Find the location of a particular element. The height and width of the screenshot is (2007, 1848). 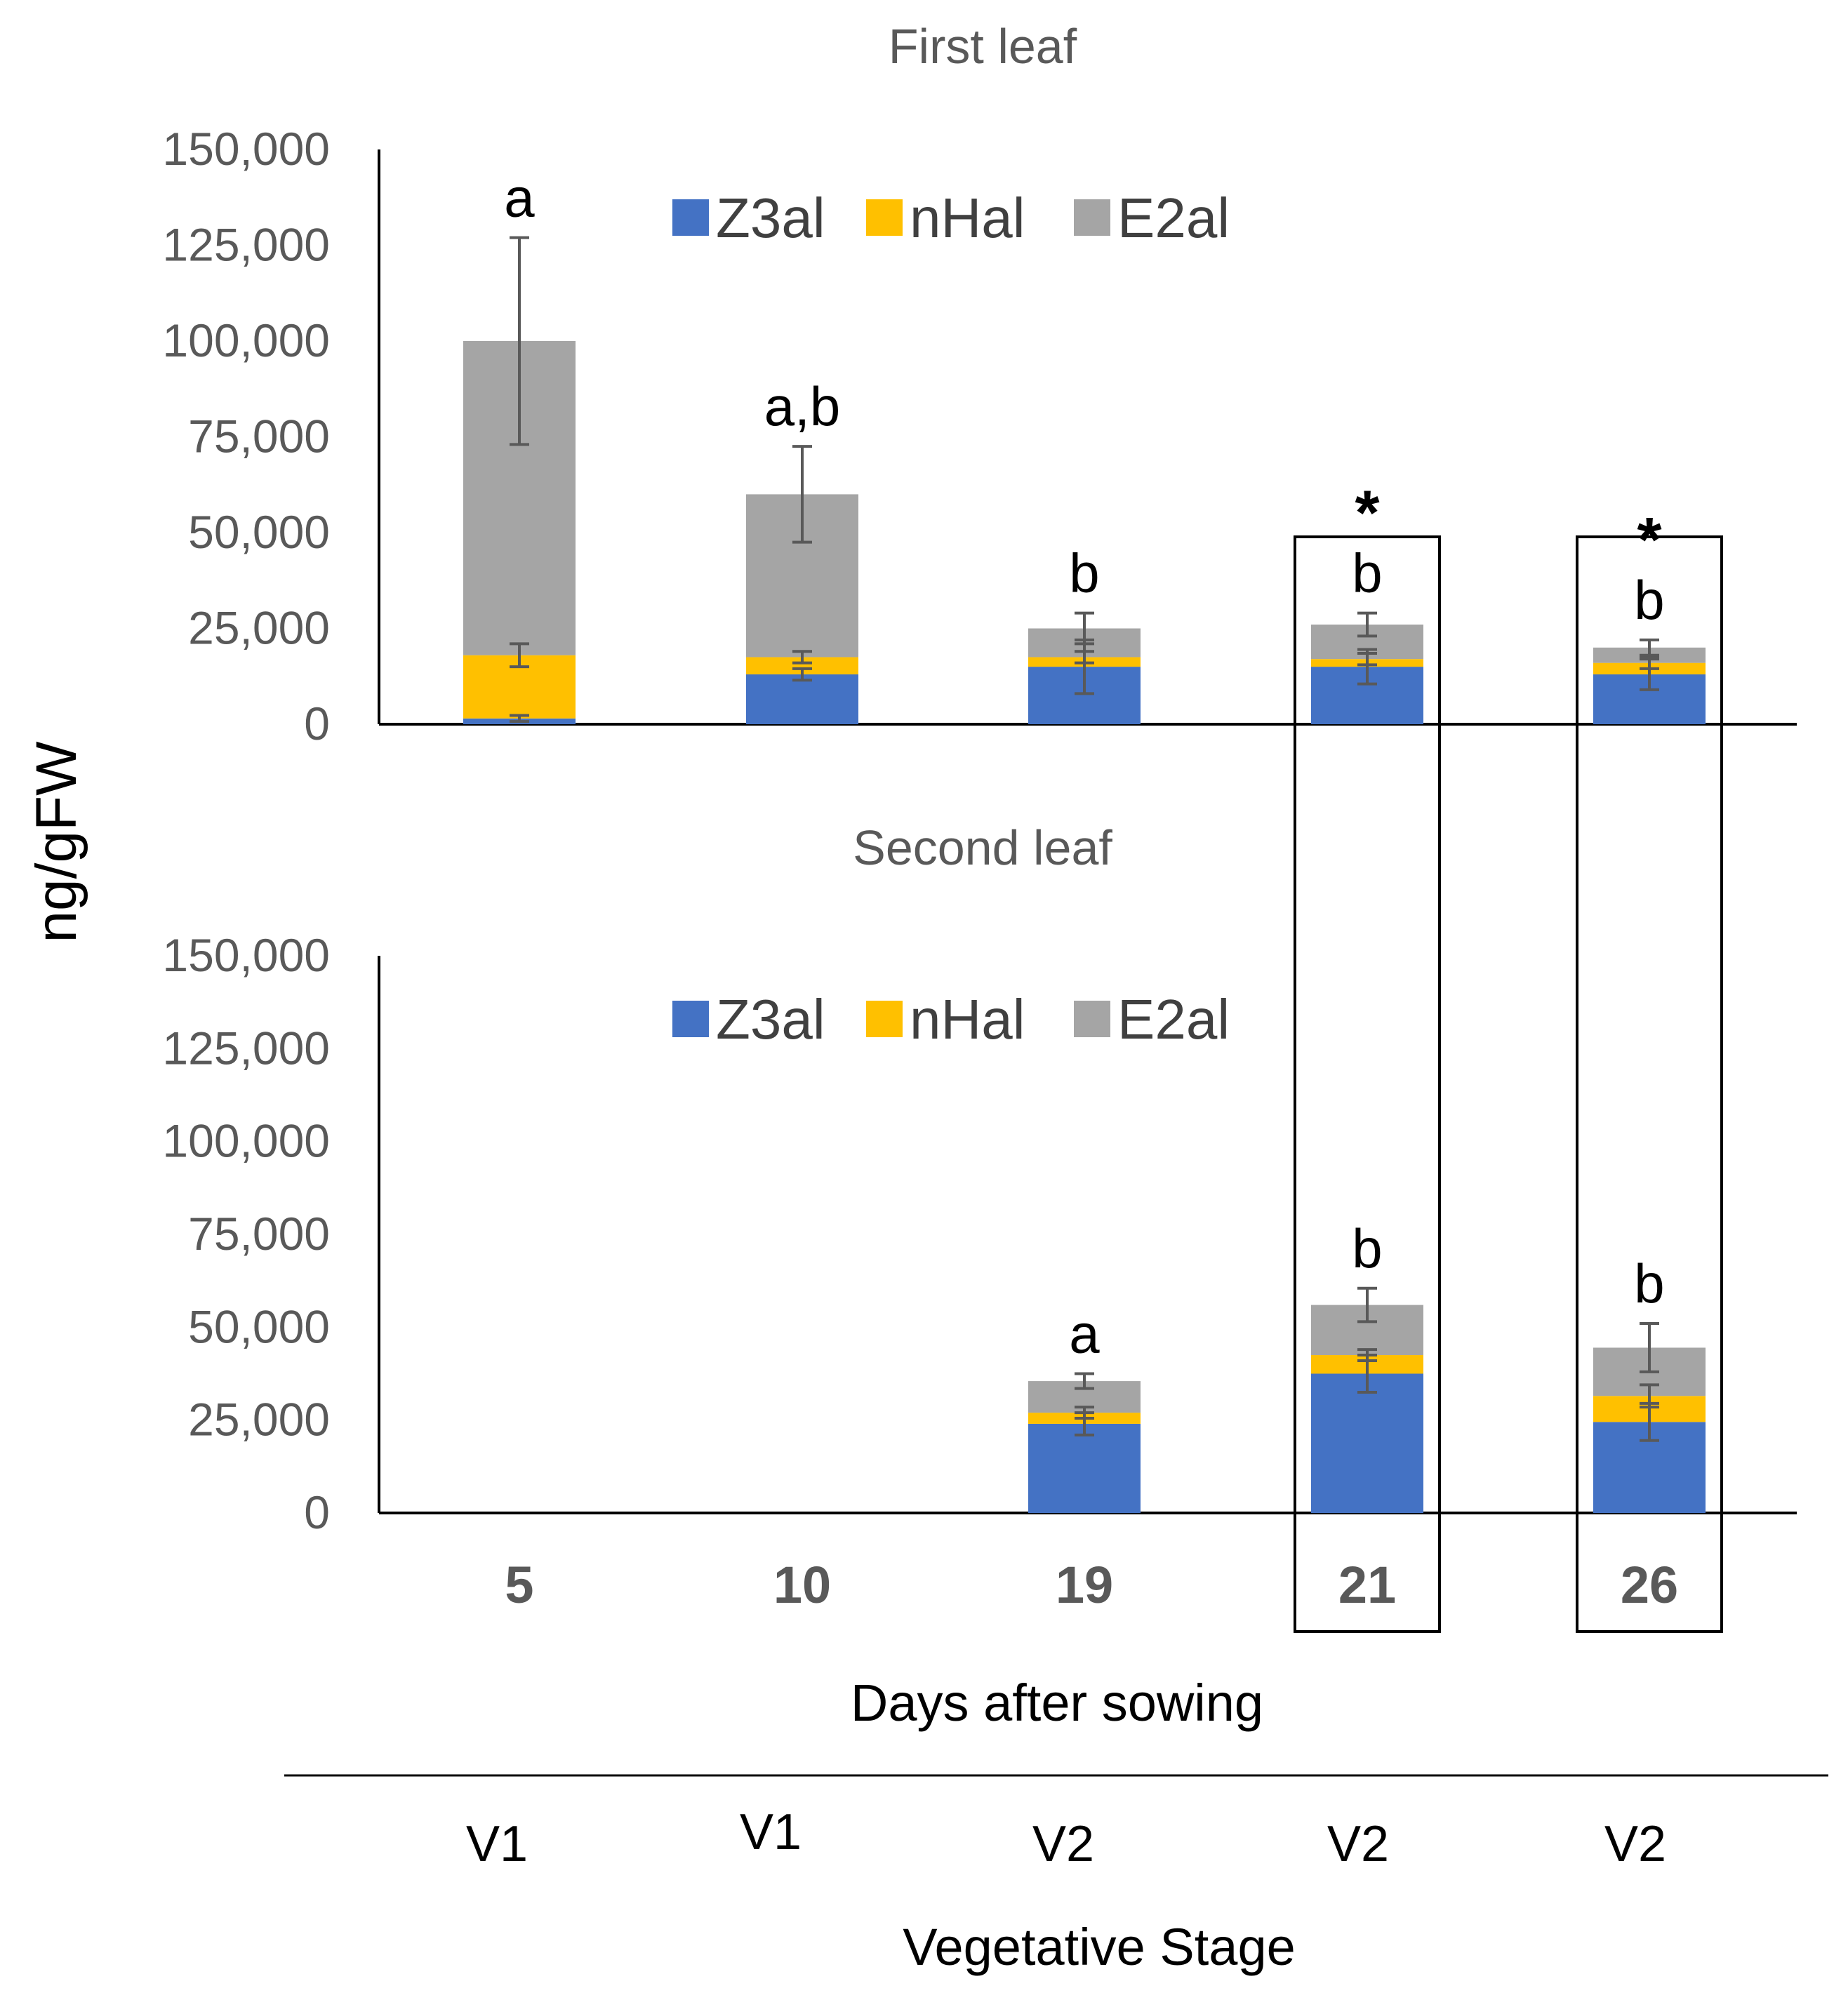

category-label-26: 26 is located at coordinates (1649, 1585).